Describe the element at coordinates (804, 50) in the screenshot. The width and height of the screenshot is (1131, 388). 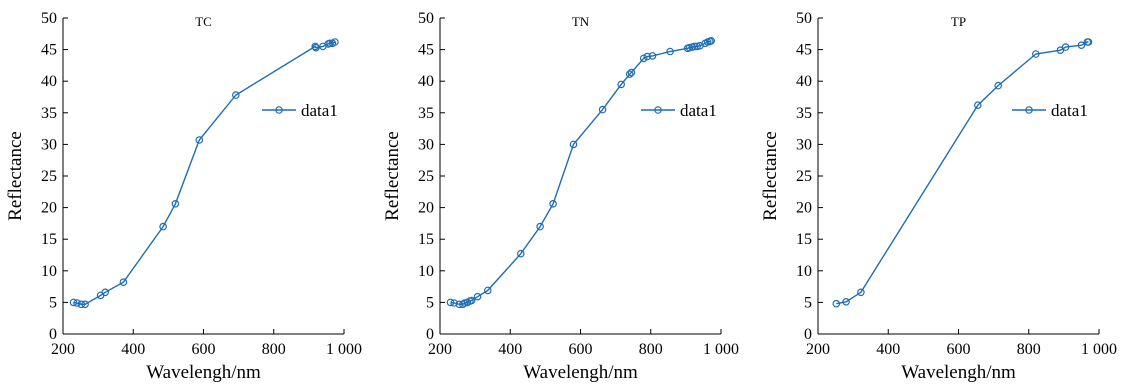
I see `y-tick-label: 45` at that location.